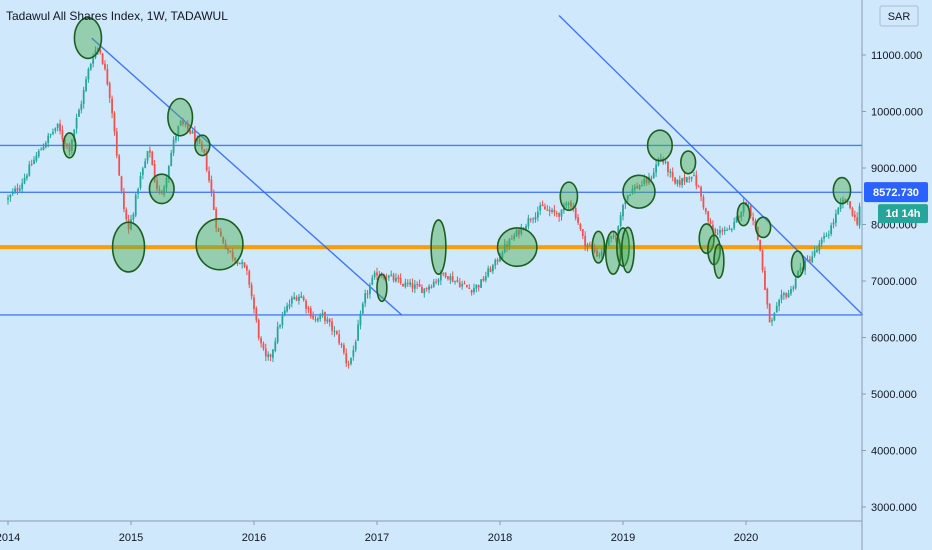 This screenshot has width=932, height=550. What do you see at coordinates (379, 532) in the screenshot?
I see `x-axis: 2014 2015 2016 2017 2018 2019 2020` at bounding box center [379, 532].